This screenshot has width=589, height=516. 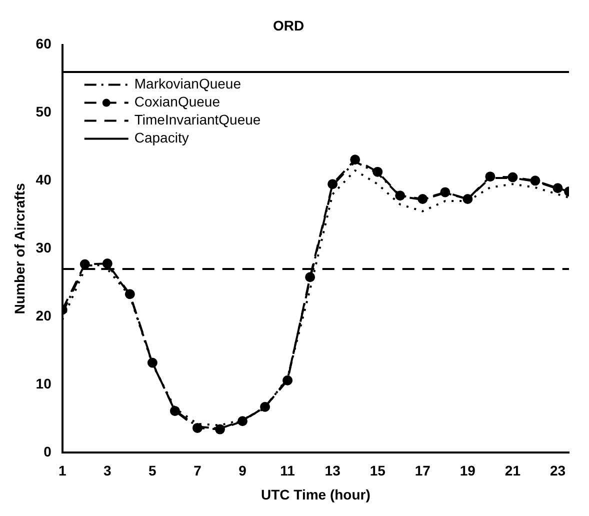 I want to click on x-tick-label: 13, so click(x=332, y=470).